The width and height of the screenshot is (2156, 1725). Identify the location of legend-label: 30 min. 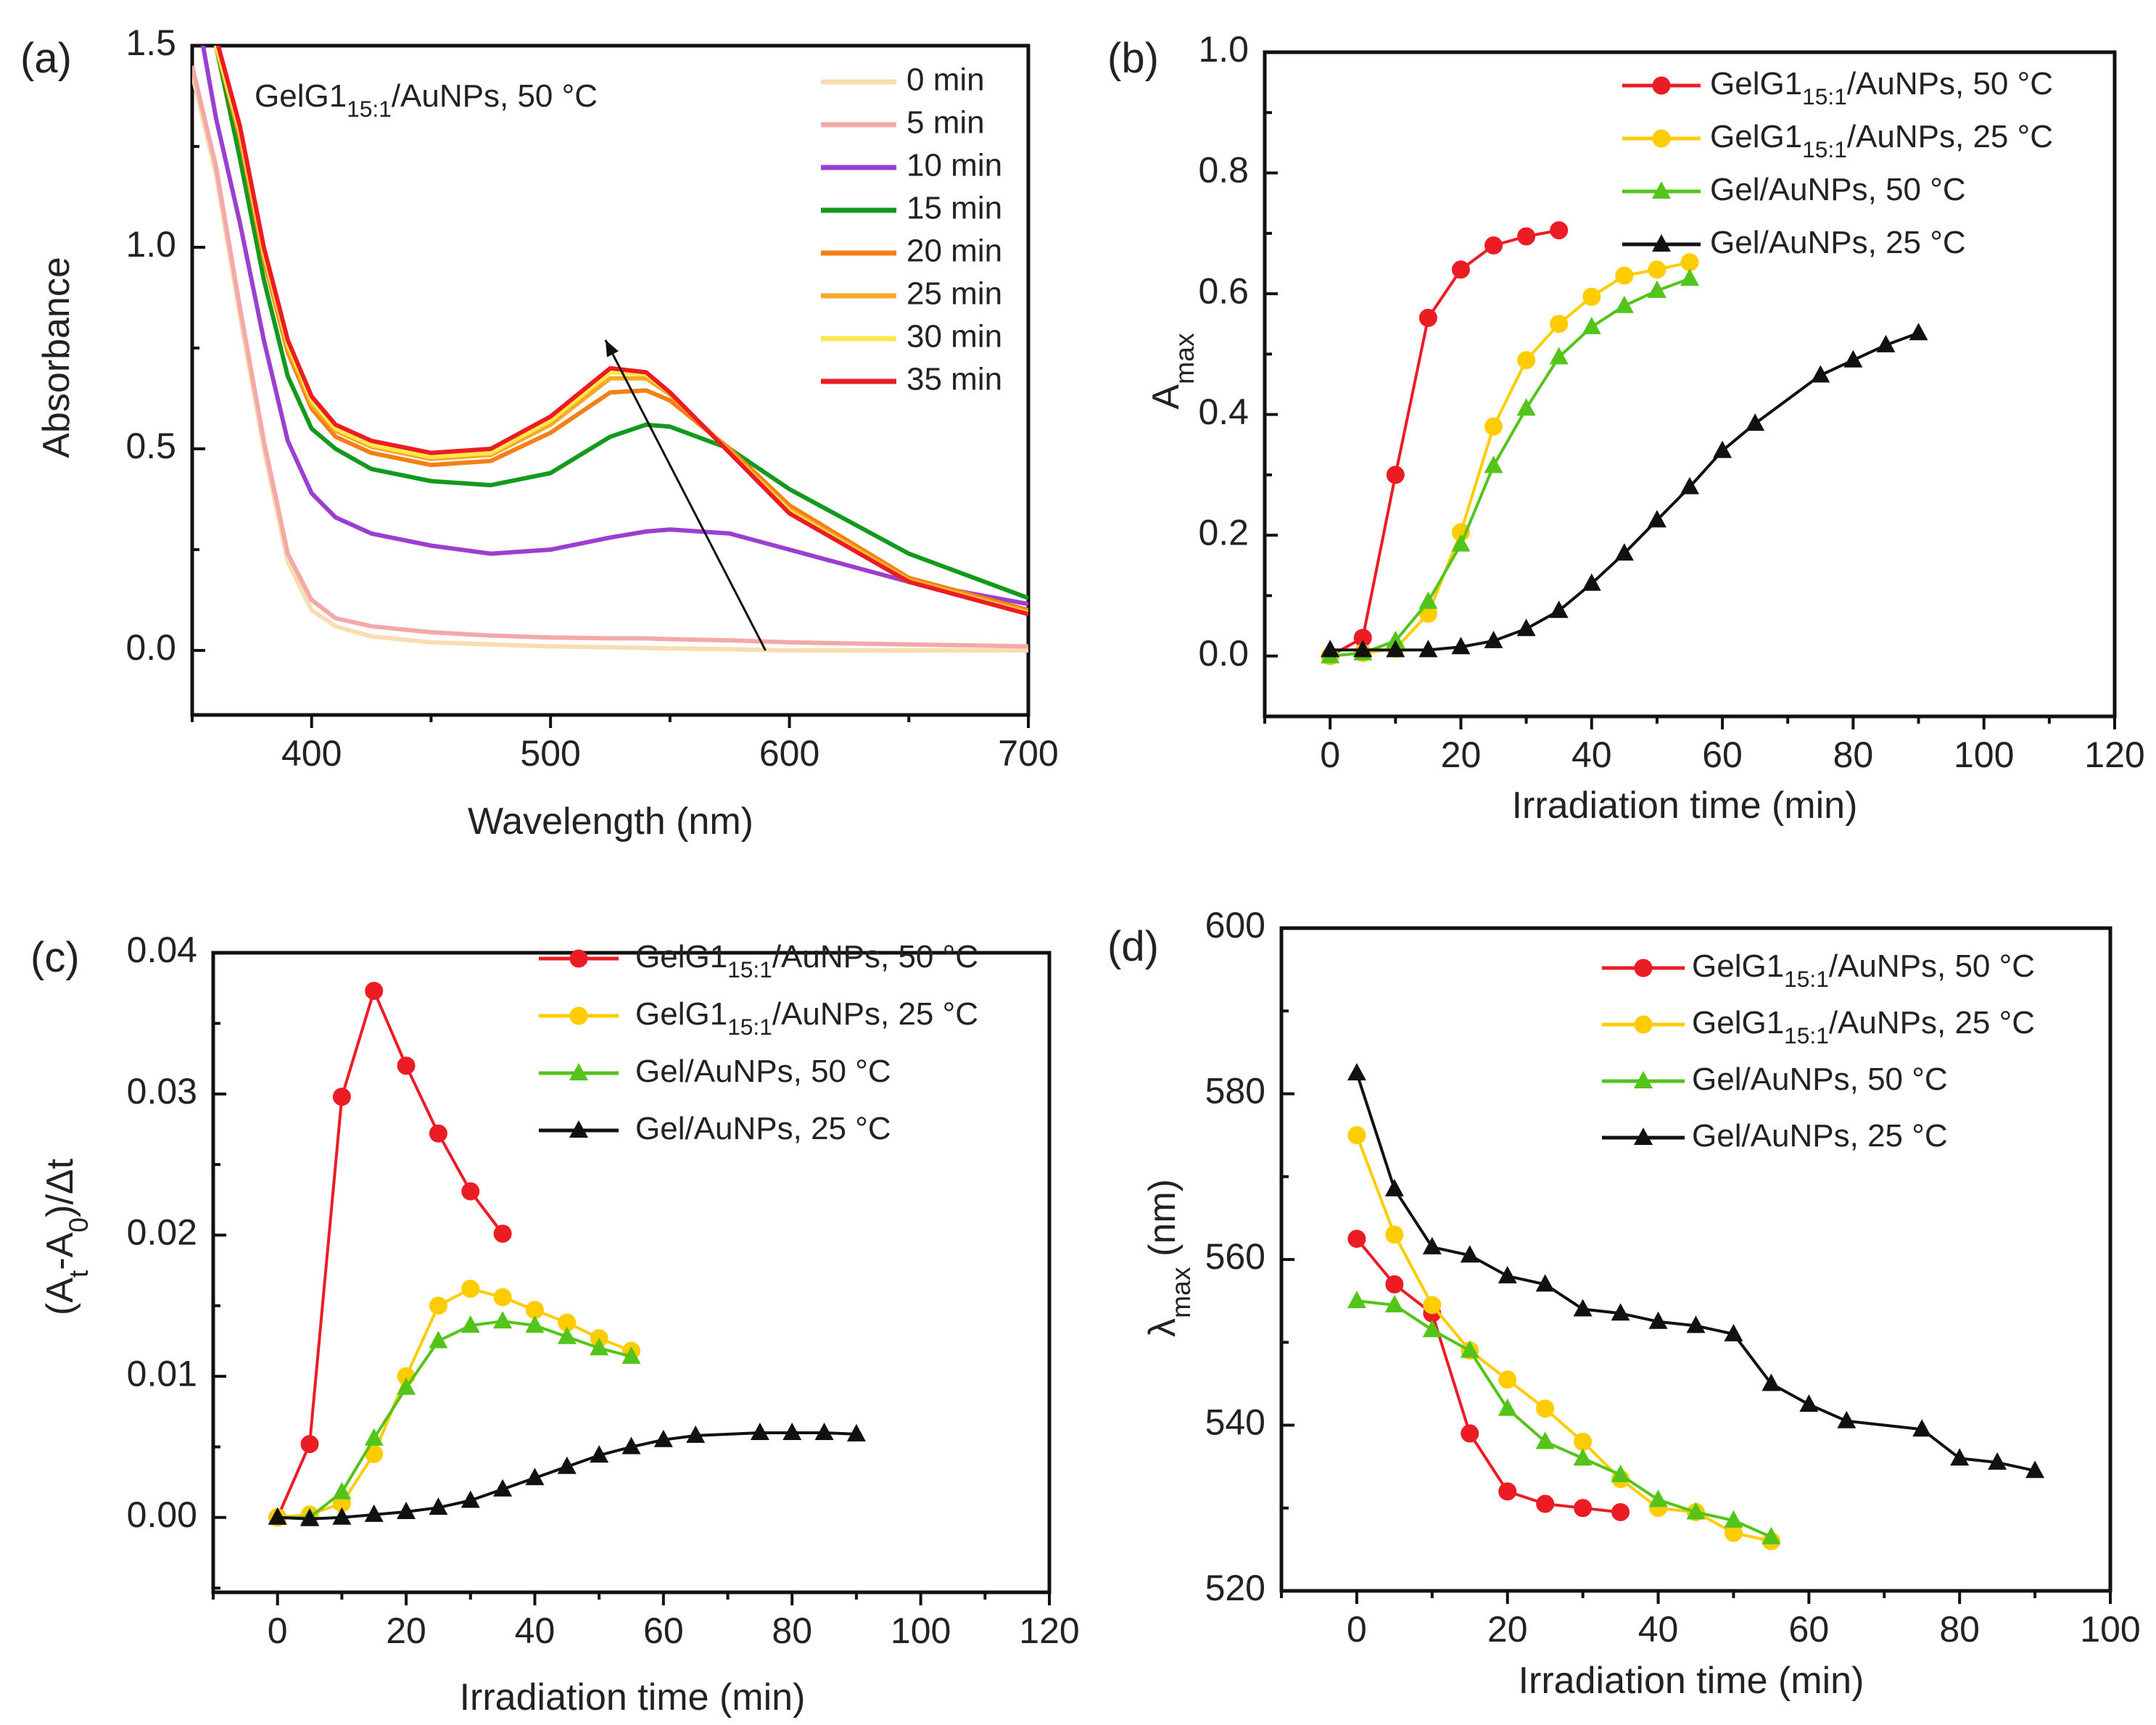
(954, 337).